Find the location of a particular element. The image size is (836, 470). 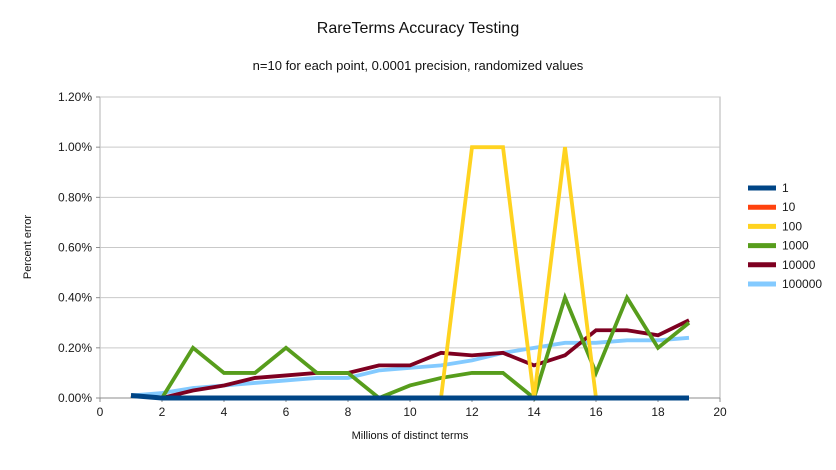

y-tick-label: 0.40% is located at coordinates (75, 298).